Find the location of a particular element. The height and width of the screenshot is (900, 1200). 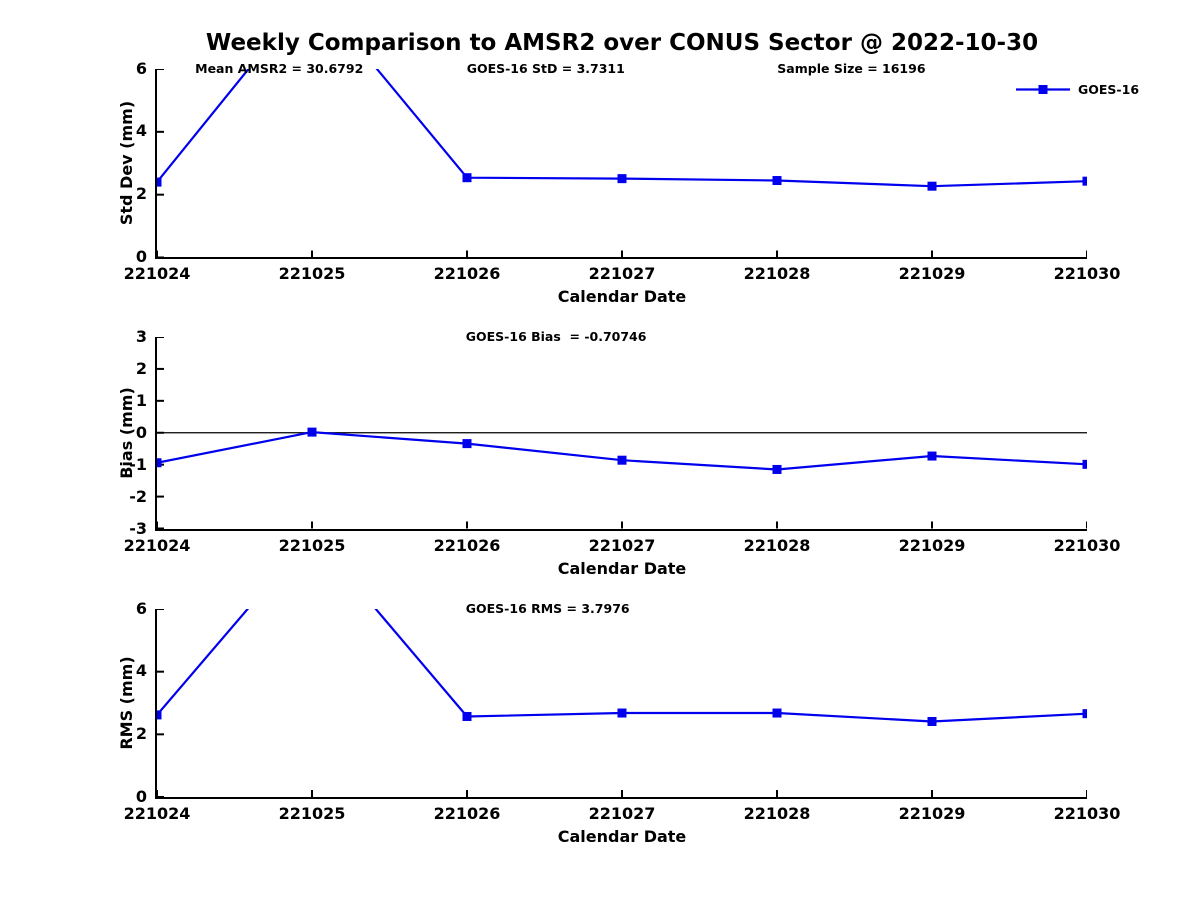

rms-series-line is located at coordinates (622, 665).